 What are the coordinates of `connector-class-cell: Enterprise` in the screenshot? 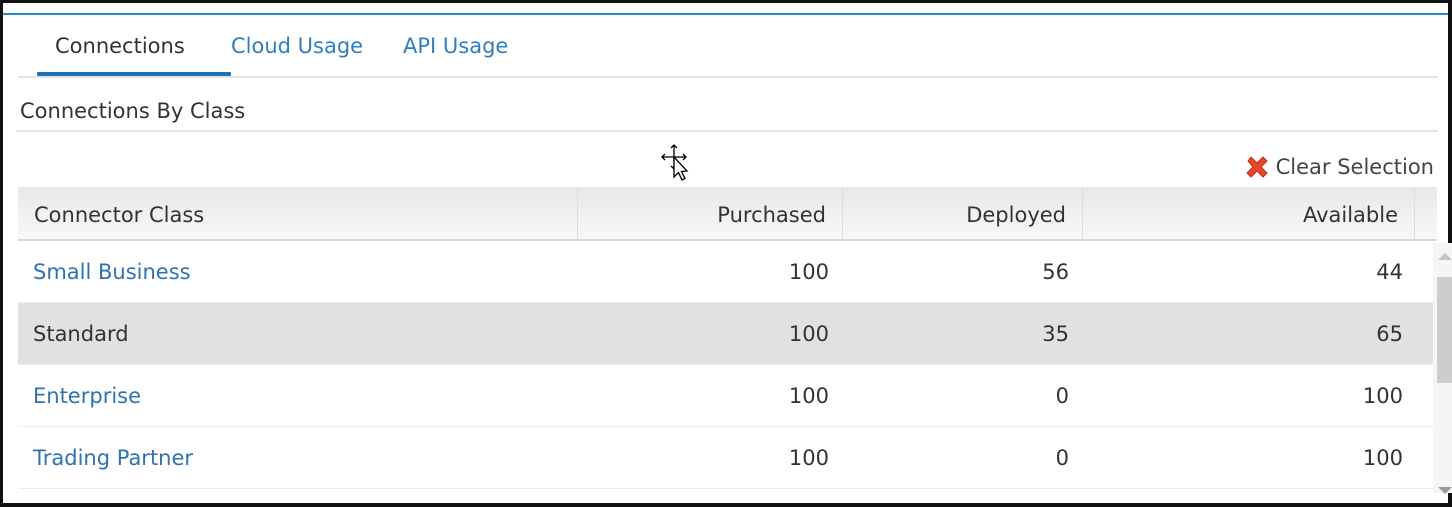 It's located at (87, 396).